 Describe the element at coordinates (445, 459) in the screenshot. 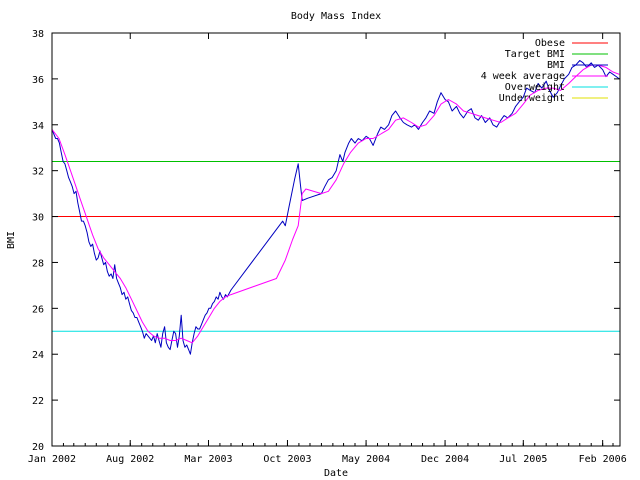

I see `x-tick-label: Dec 2004` at that location.